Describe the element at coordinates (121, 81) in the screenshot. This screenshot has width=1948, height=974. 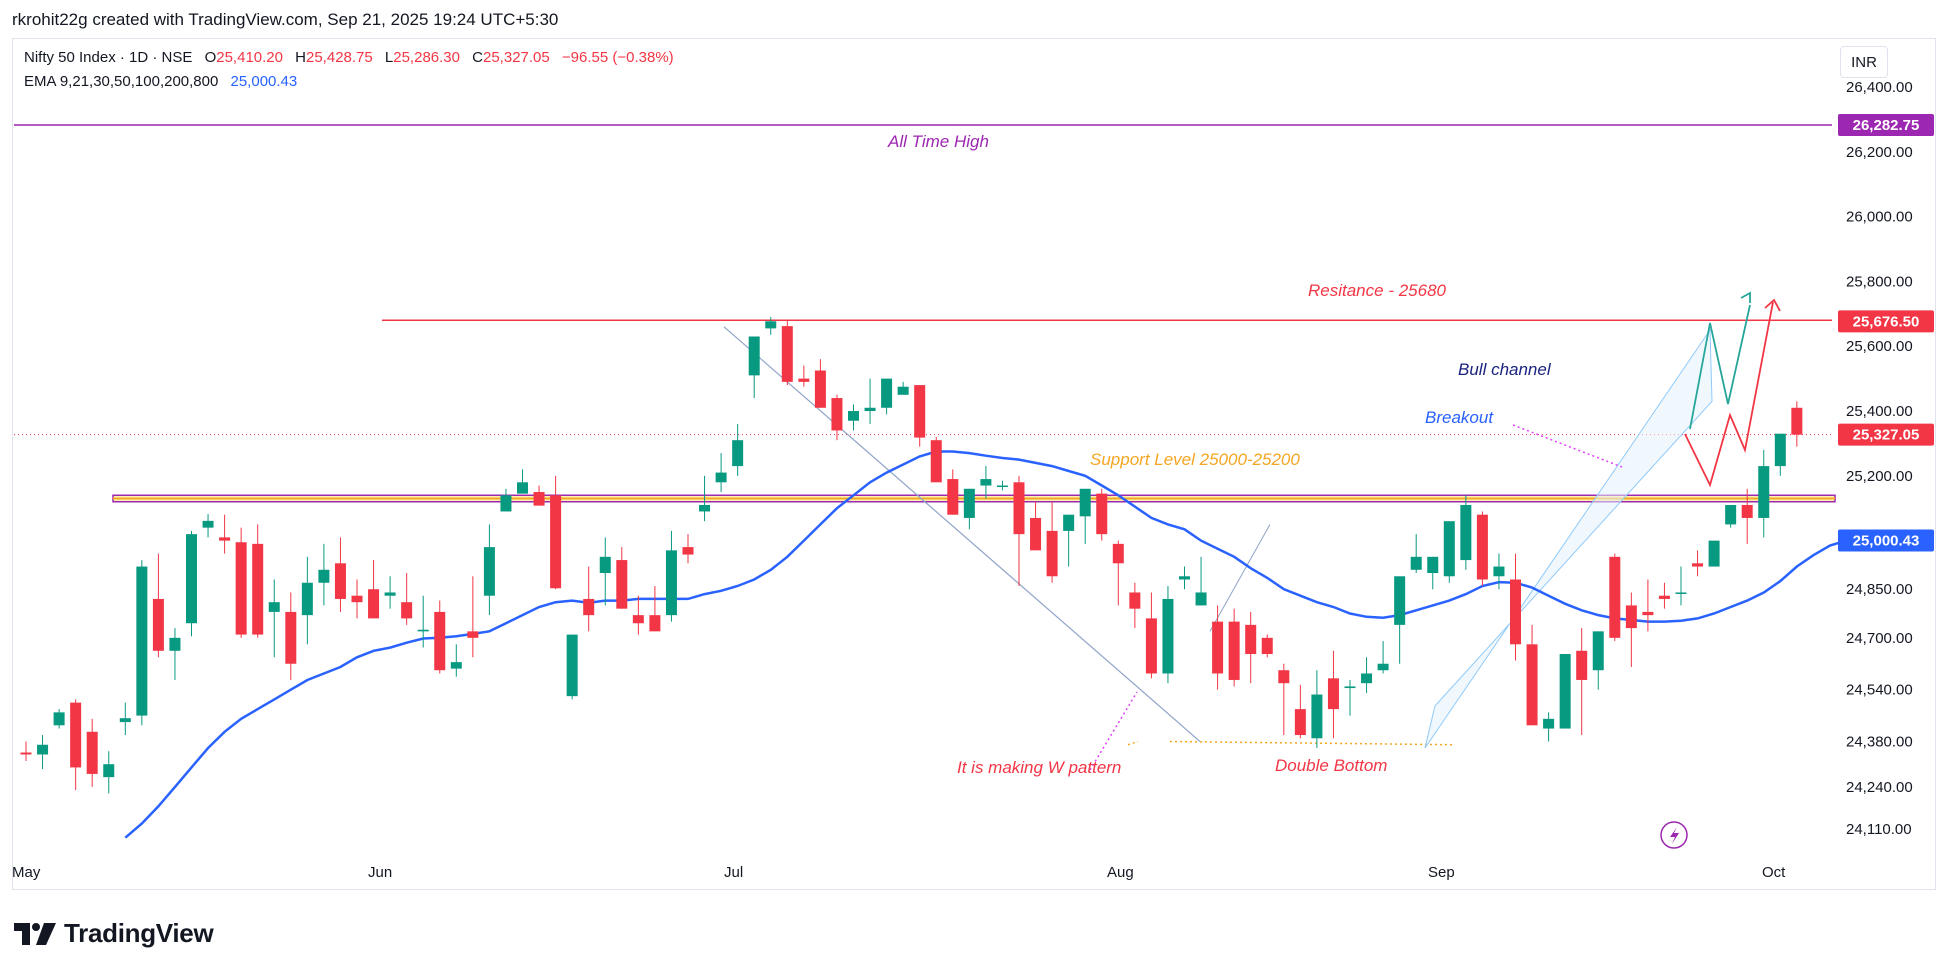
I see `ema-label: EMA 9,21,30,50,100,200,800` at that location.